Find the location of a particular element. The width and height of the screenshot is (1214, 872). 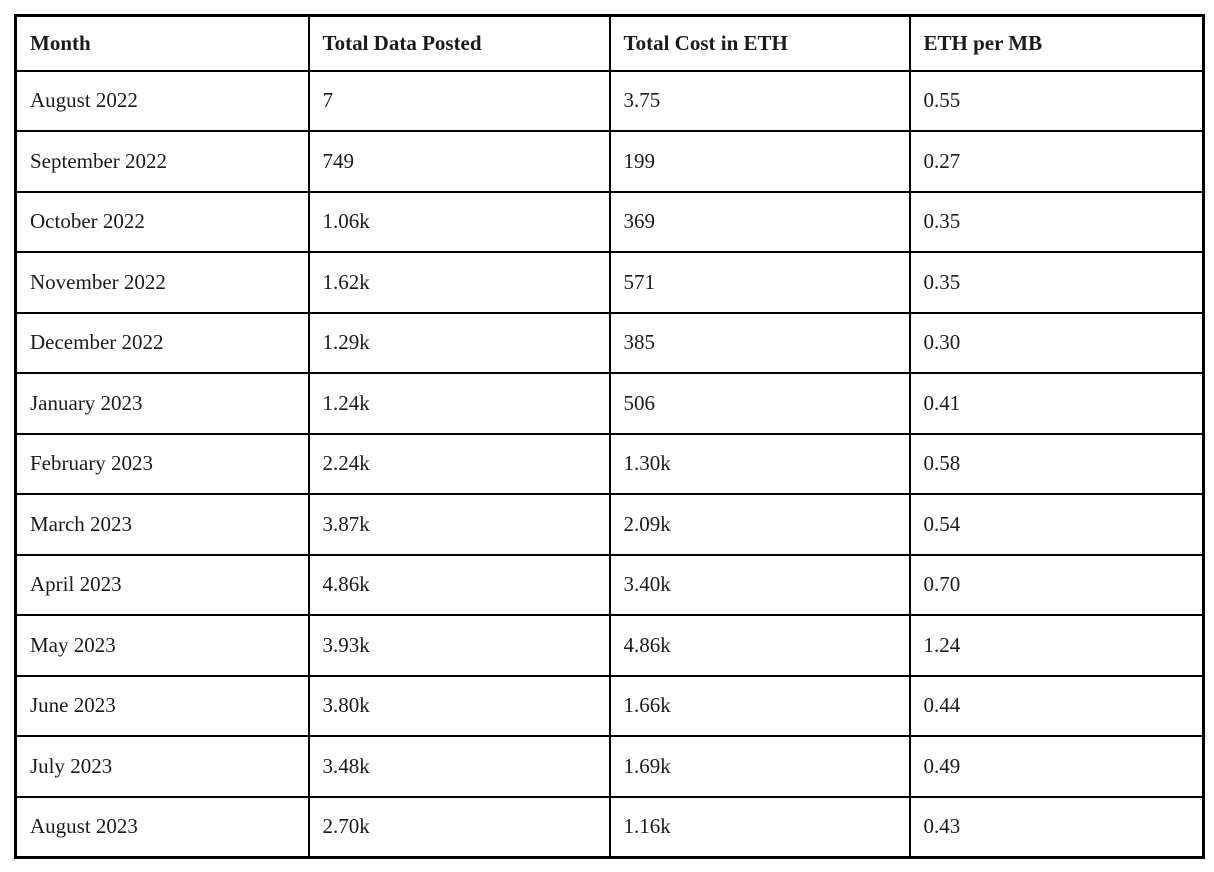

table-row: August 2023 2.70k 1.16k 0.43 is located at coordinates (609, 826).